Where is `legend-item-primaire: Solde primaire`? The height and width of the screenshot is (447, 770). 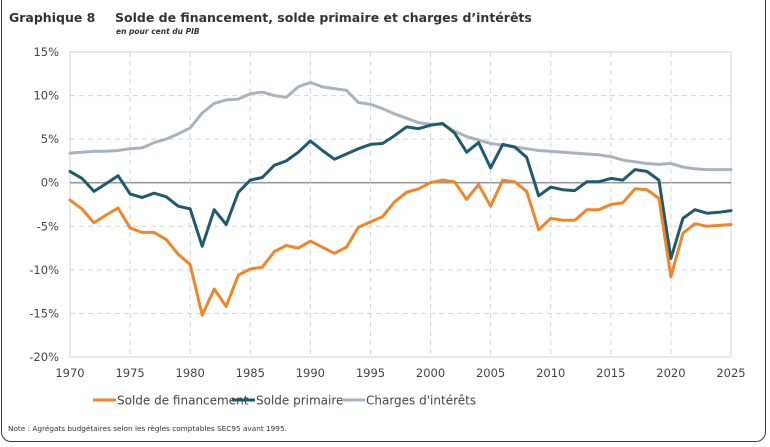 legend-item-primaire: Solde primaire is located at coordinates (287, 401).